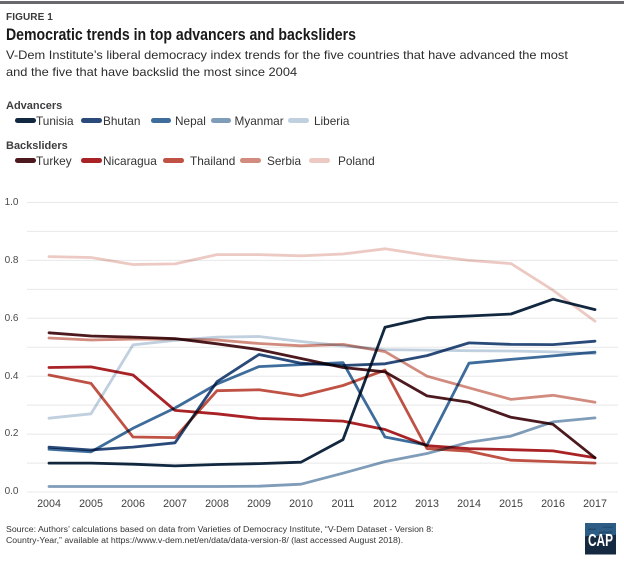 The image size is (624, 562). Describe the element at coordinates (599, 541) in the screenshot. I see `svg-text: CAP` at that location.